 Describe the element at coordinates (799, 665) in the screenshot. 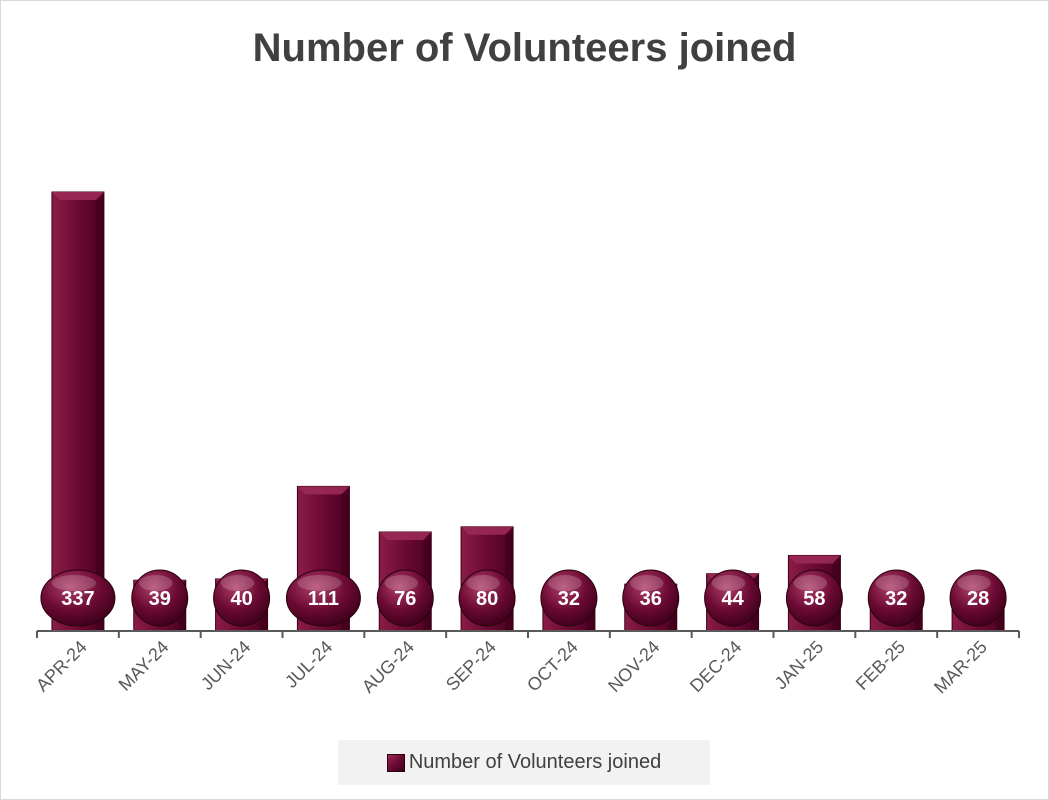

I see `x-tick-label: JAN-25` at that location.